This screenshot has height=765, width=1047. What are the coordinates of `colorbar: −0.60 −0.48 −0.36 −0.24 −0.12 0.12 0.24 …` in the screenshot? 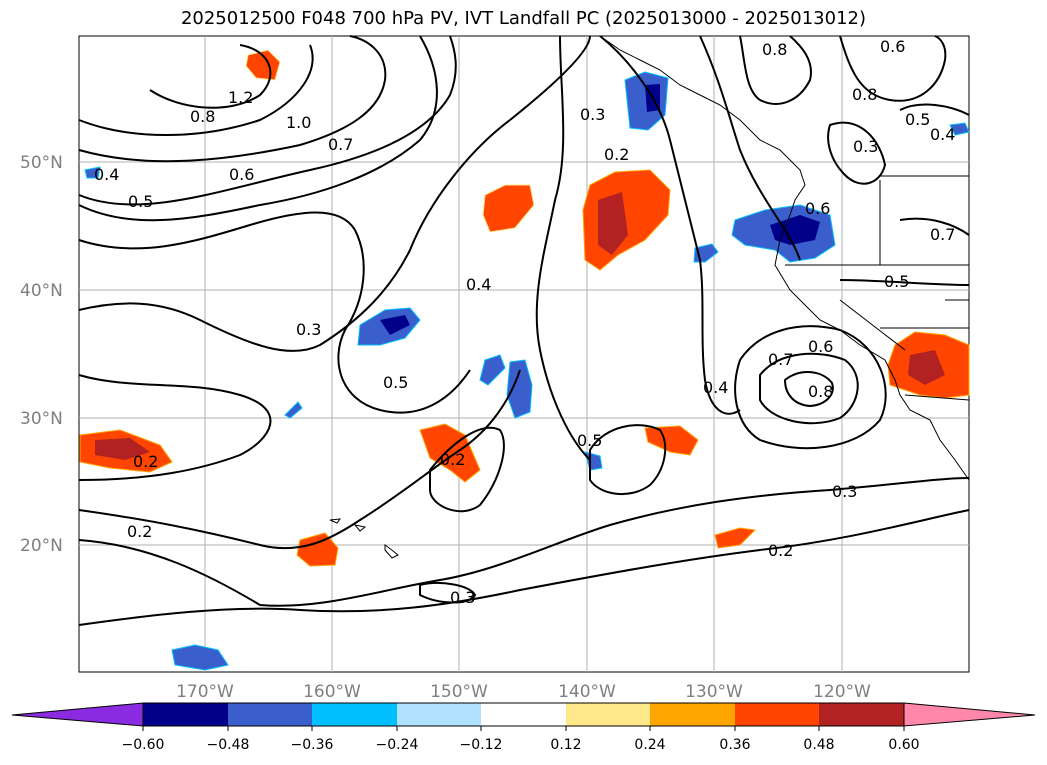 It's located at (523, 727).